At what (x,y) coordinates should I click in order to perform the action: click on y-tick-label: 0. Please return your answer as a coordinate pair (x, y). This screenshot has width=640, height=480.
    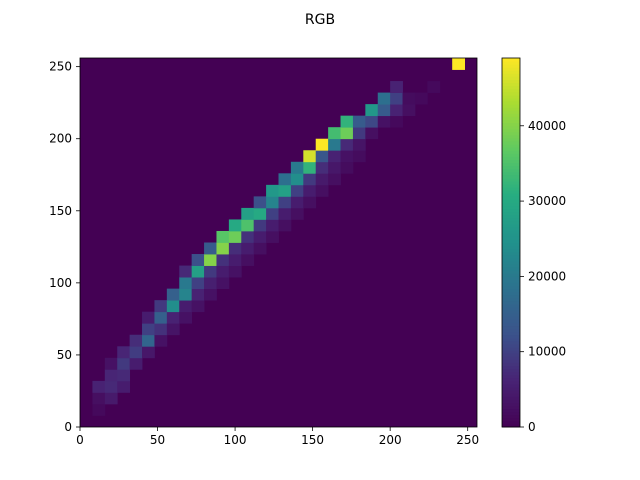
    Looking at the image, I should click on (68, 427).